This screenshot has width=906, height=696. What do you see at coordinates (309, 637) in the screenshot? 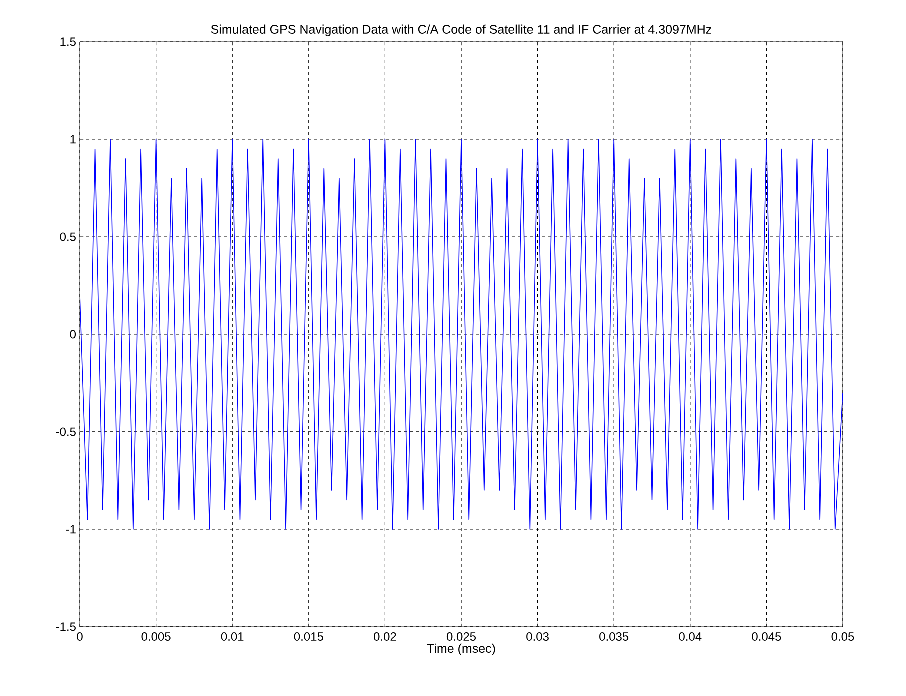
I see `x-tick-label: 0.015` at bounding box center [309, 637].